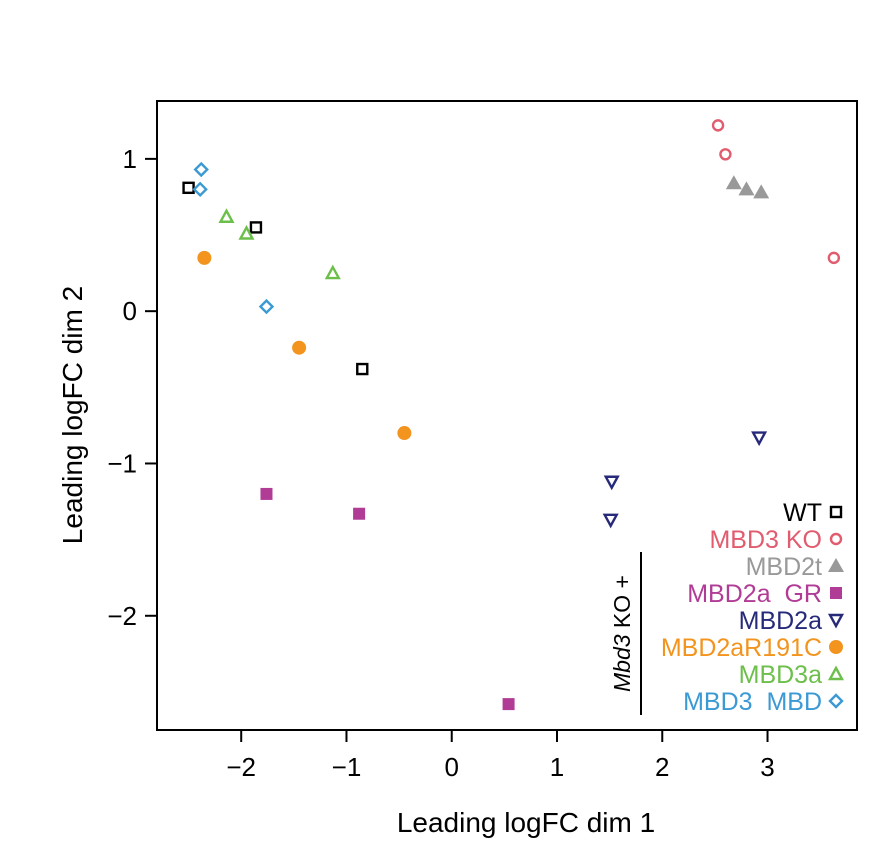 The width and height of the screenshot is (895, 853). I want to click on legend-label: MBD2aR191C, so click(741, 648).